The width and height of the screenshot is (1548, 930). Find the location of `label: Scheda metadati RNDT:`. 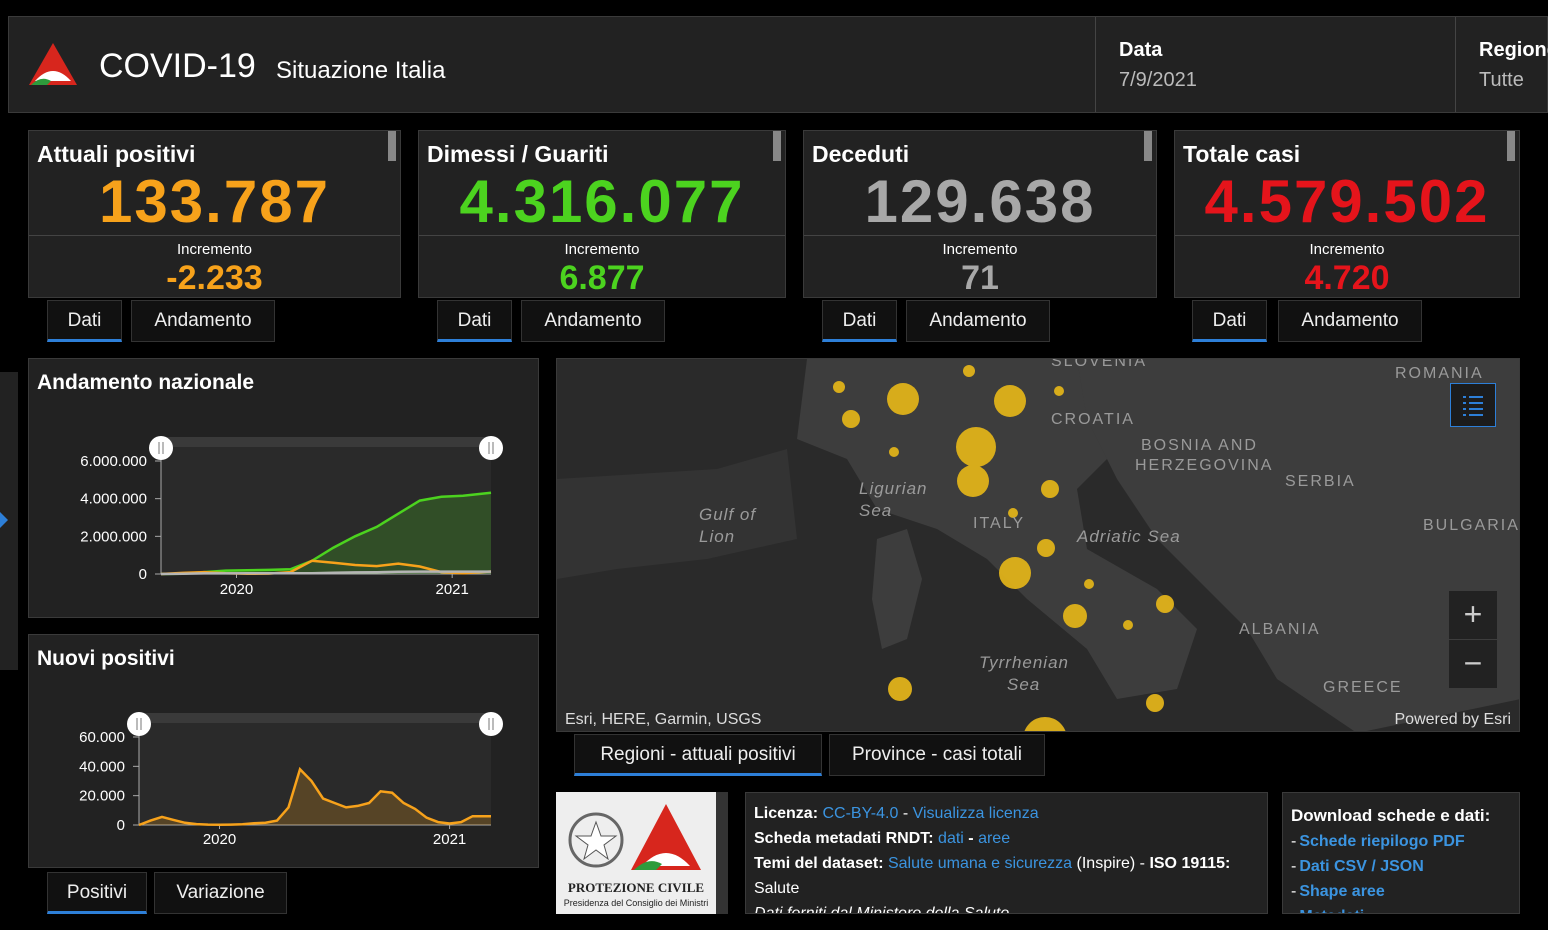

label: Scheda metadati RNDT: is located at coordinates (844, 838).